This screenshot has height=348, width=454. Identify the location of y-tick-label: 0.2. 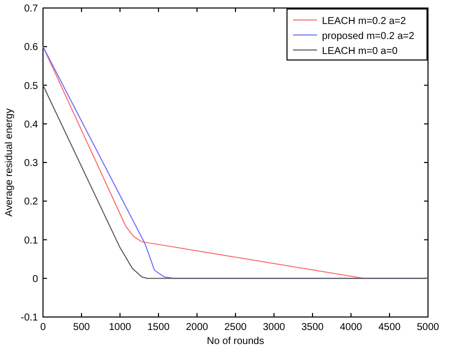
(31, 202).